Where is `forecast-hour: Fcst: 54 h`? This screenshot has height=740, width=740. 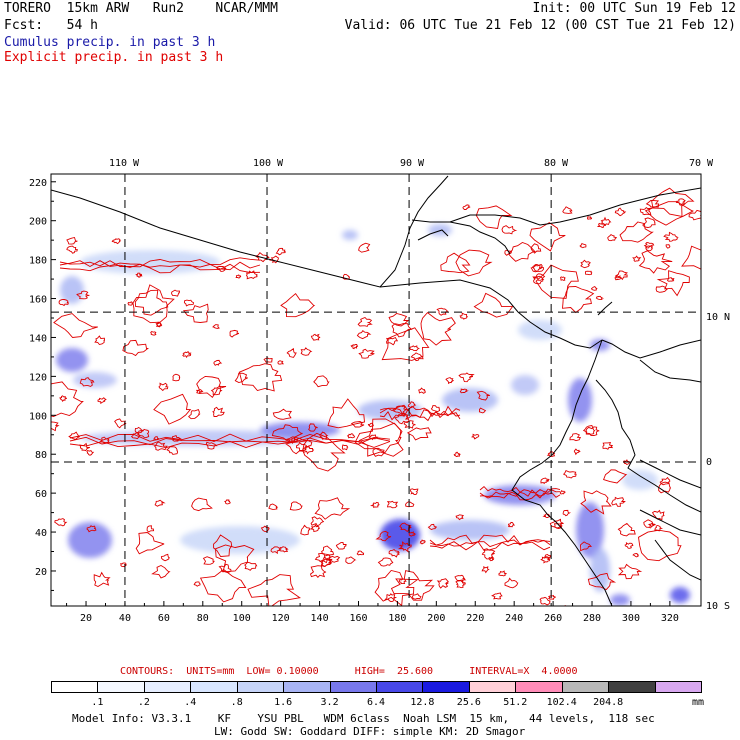
forecast-hour: Fcst: 54 h is located at coordinates (51, 25).